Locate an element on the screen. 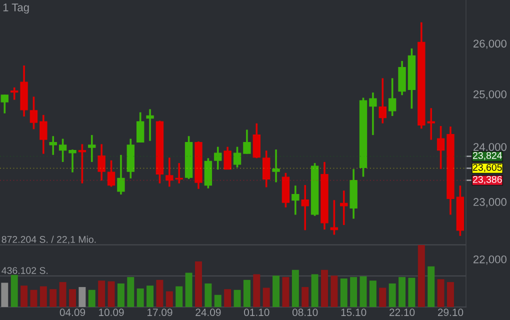 The width and height of the screenshot is (510, 320). x-tick-label: 17.09 is located at coordinates (159, 312).